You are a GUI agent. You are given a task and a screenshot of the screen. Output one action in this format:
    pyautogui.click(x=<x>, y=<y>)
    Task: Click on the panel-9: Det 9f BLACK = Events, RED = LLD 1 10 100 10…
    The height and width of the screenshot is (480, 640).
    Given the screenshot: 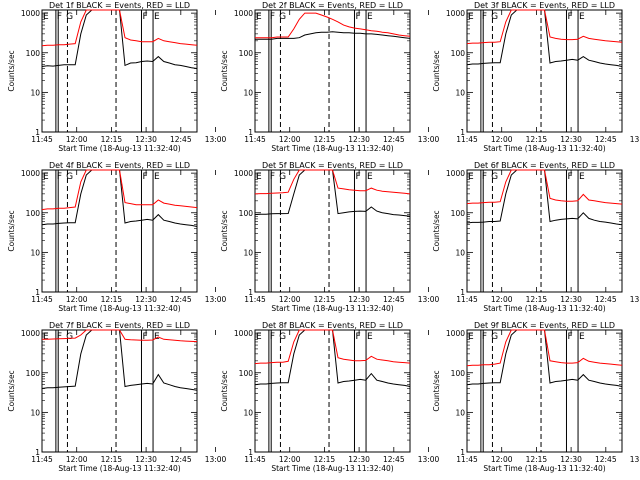 What is the action you would take?
    pyautogui.click(x=536, y=397)
    